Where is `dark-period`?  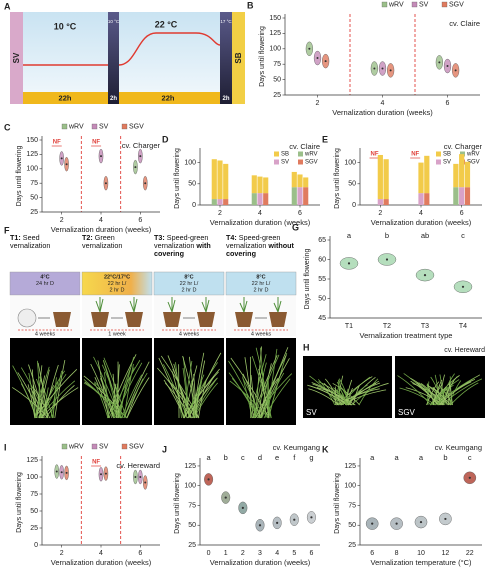 dark-period is located at coordinates (226, 58).